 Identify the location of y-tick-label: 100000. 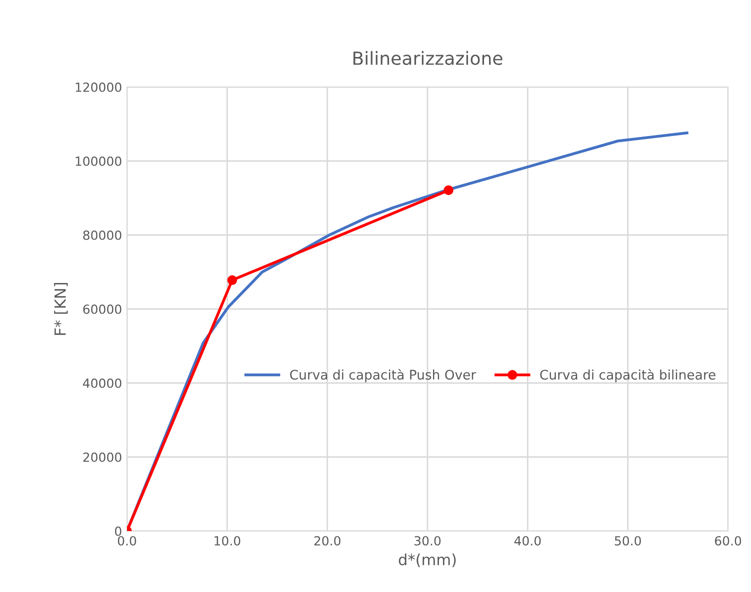
(99, 161).